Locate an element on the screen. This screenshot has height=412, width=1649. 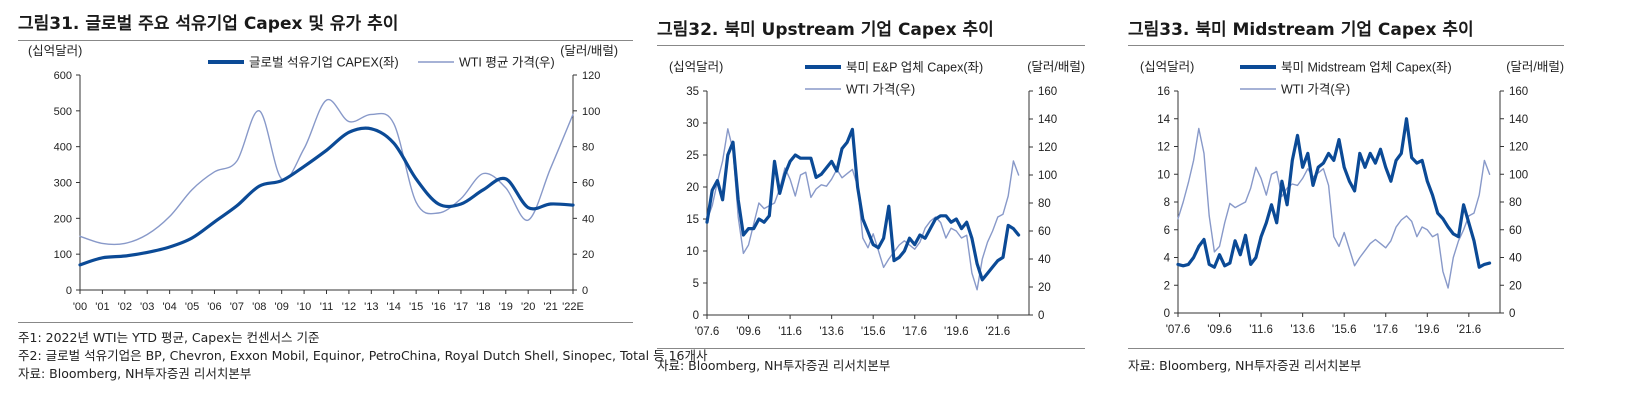
x-tick-label: '21 is located at coordinates (550, 307).